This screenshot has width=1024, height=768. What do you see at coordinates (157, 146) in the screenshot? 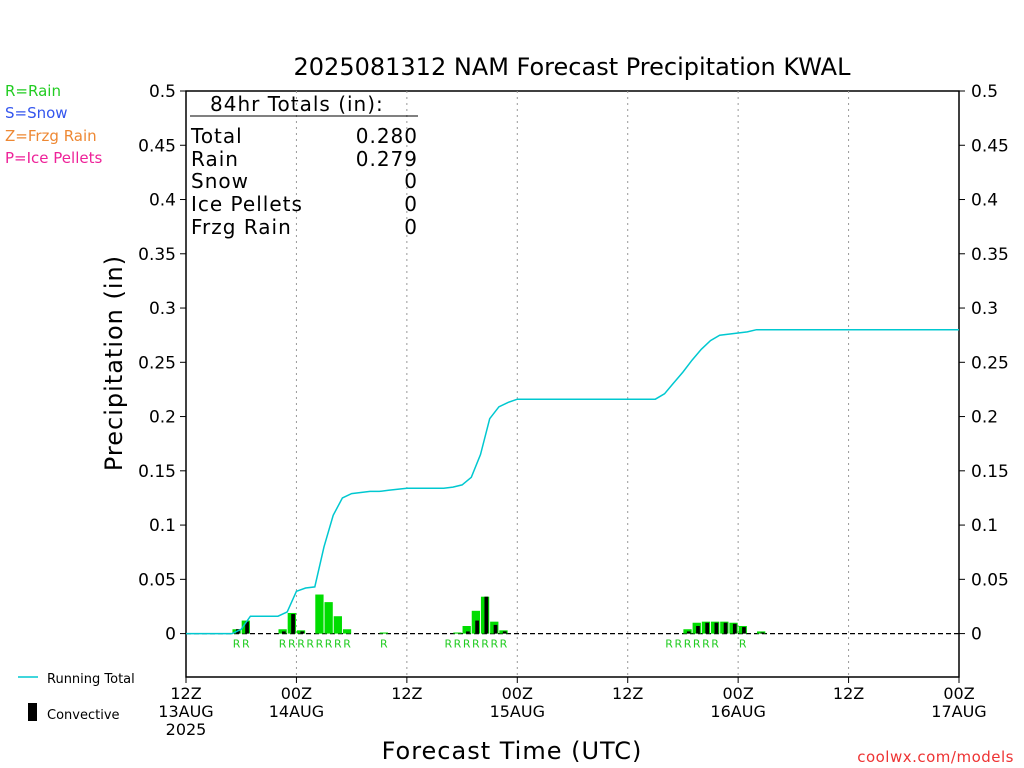
I see `y-tick-label-left: 0.45` at bounding box center [157, 146].